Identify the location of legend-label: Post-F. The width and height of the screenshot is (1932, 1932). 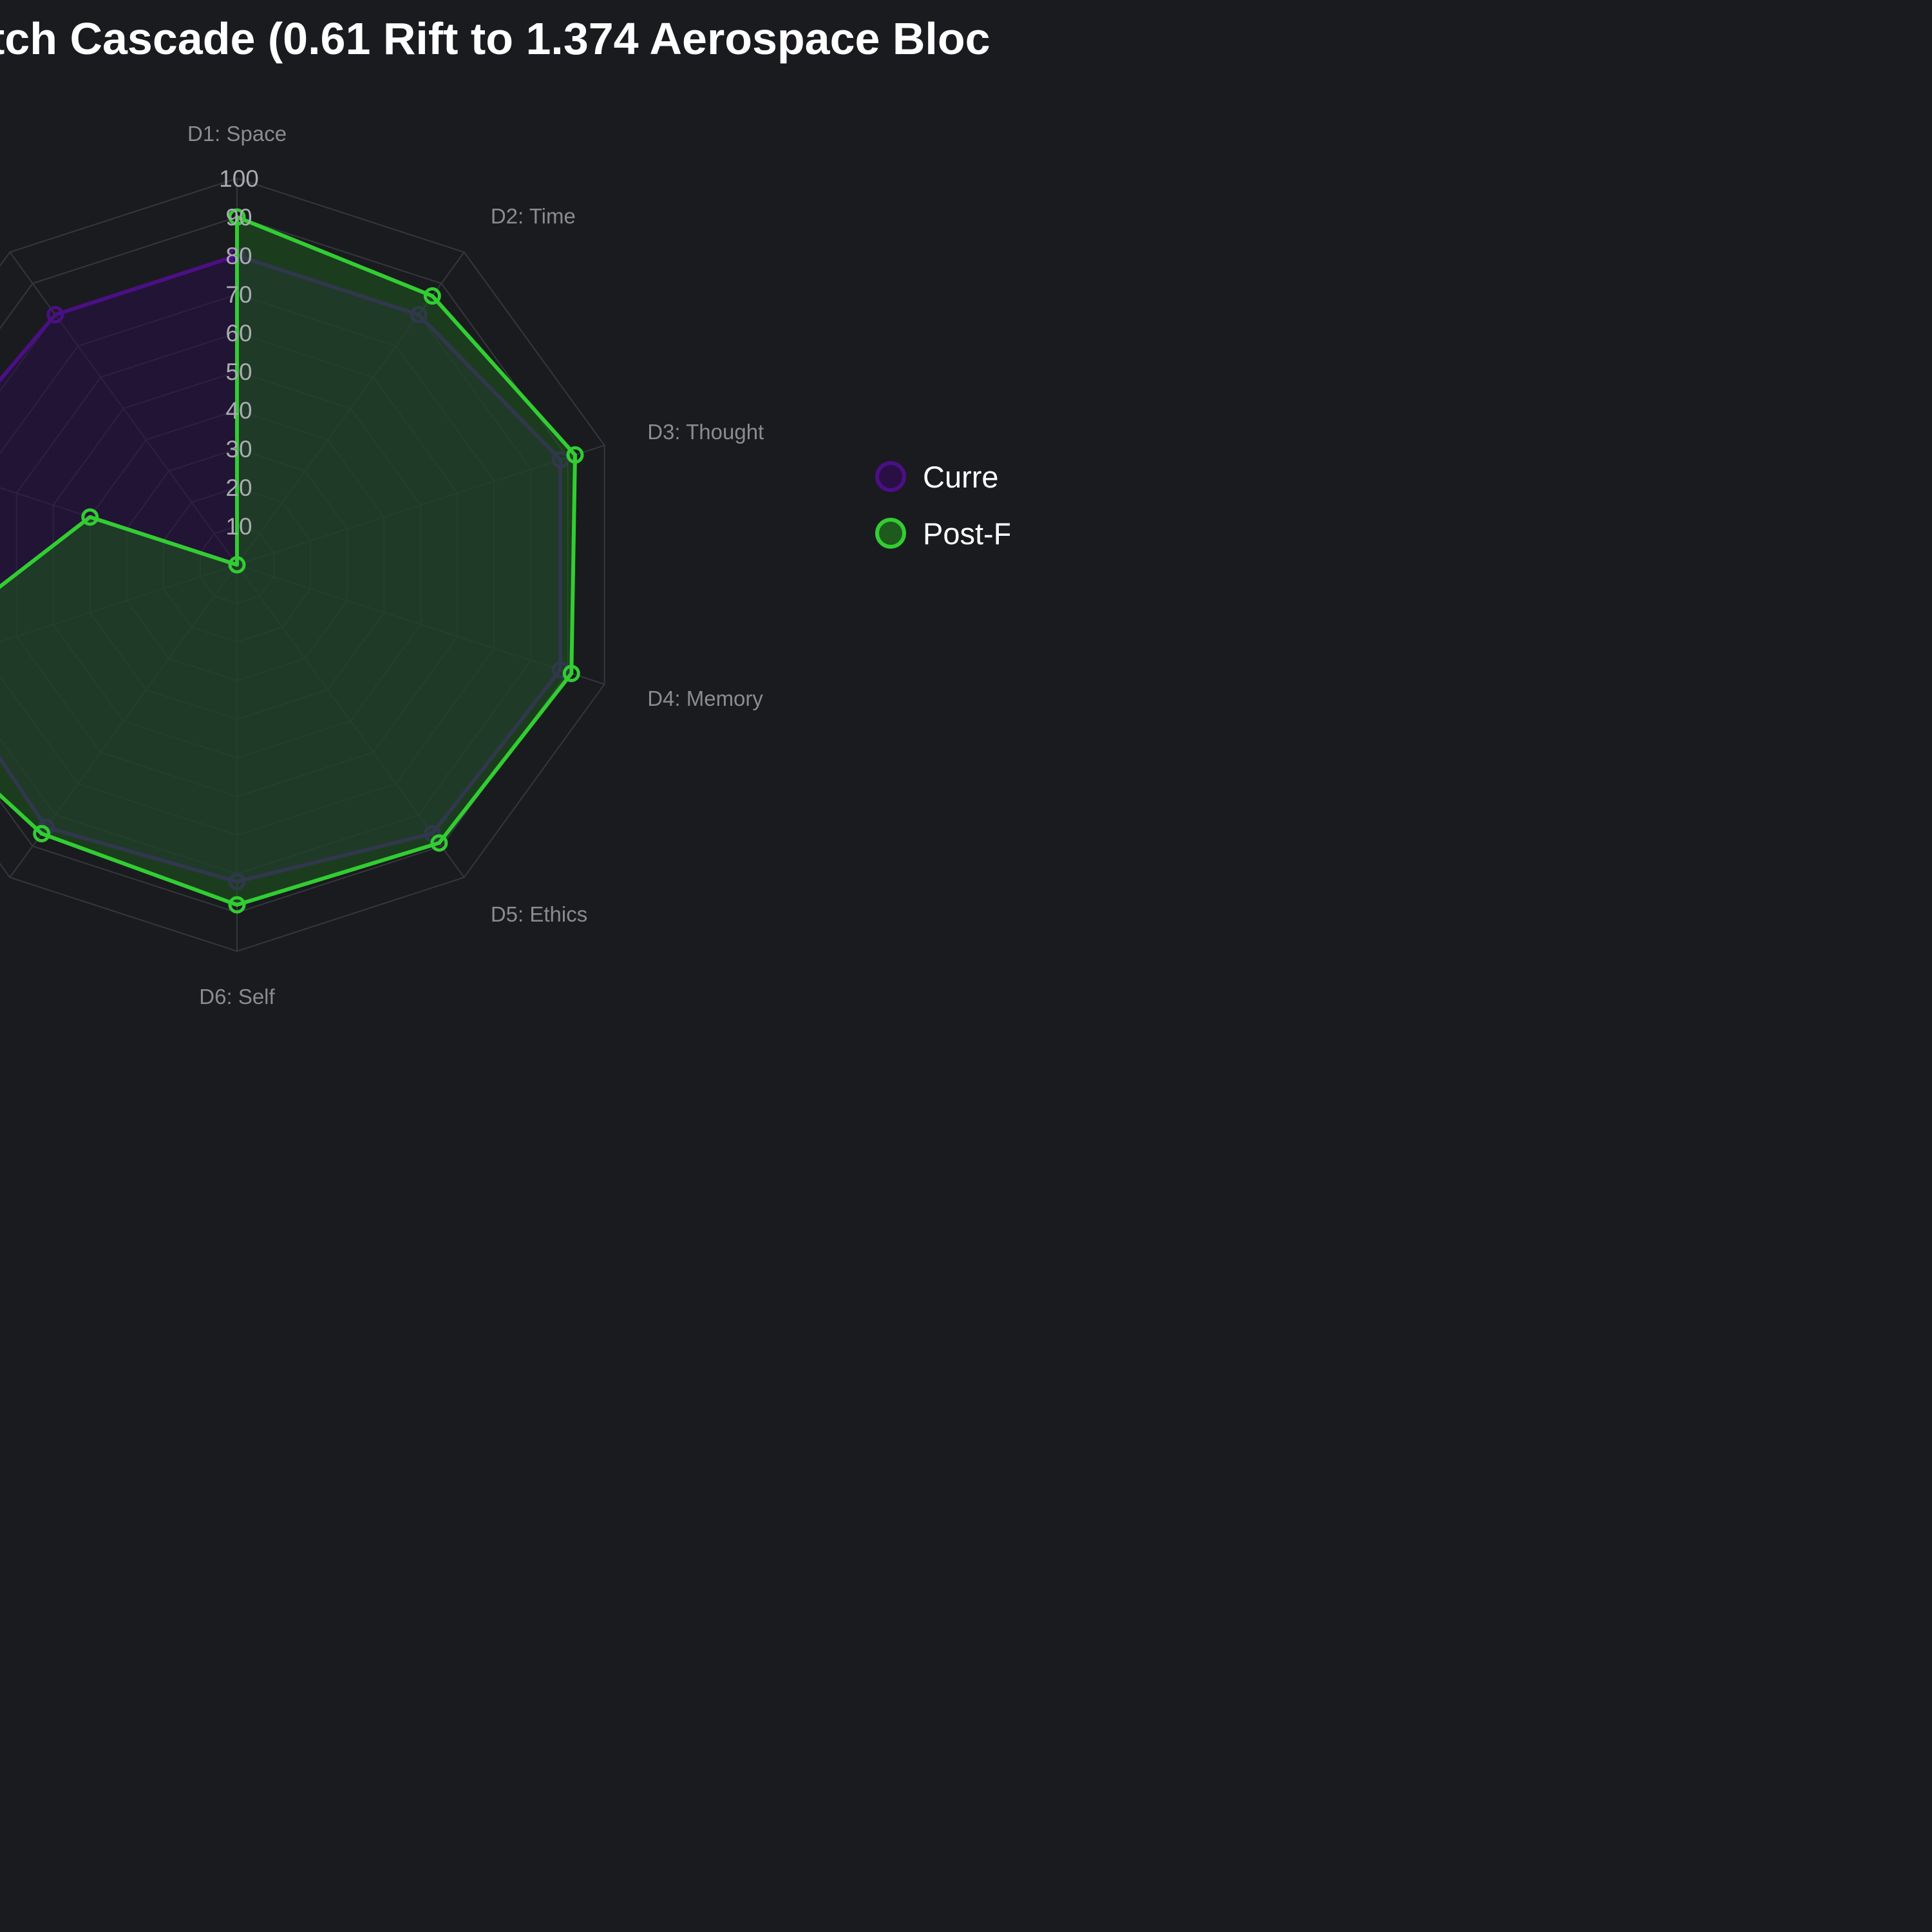
(967, 533).